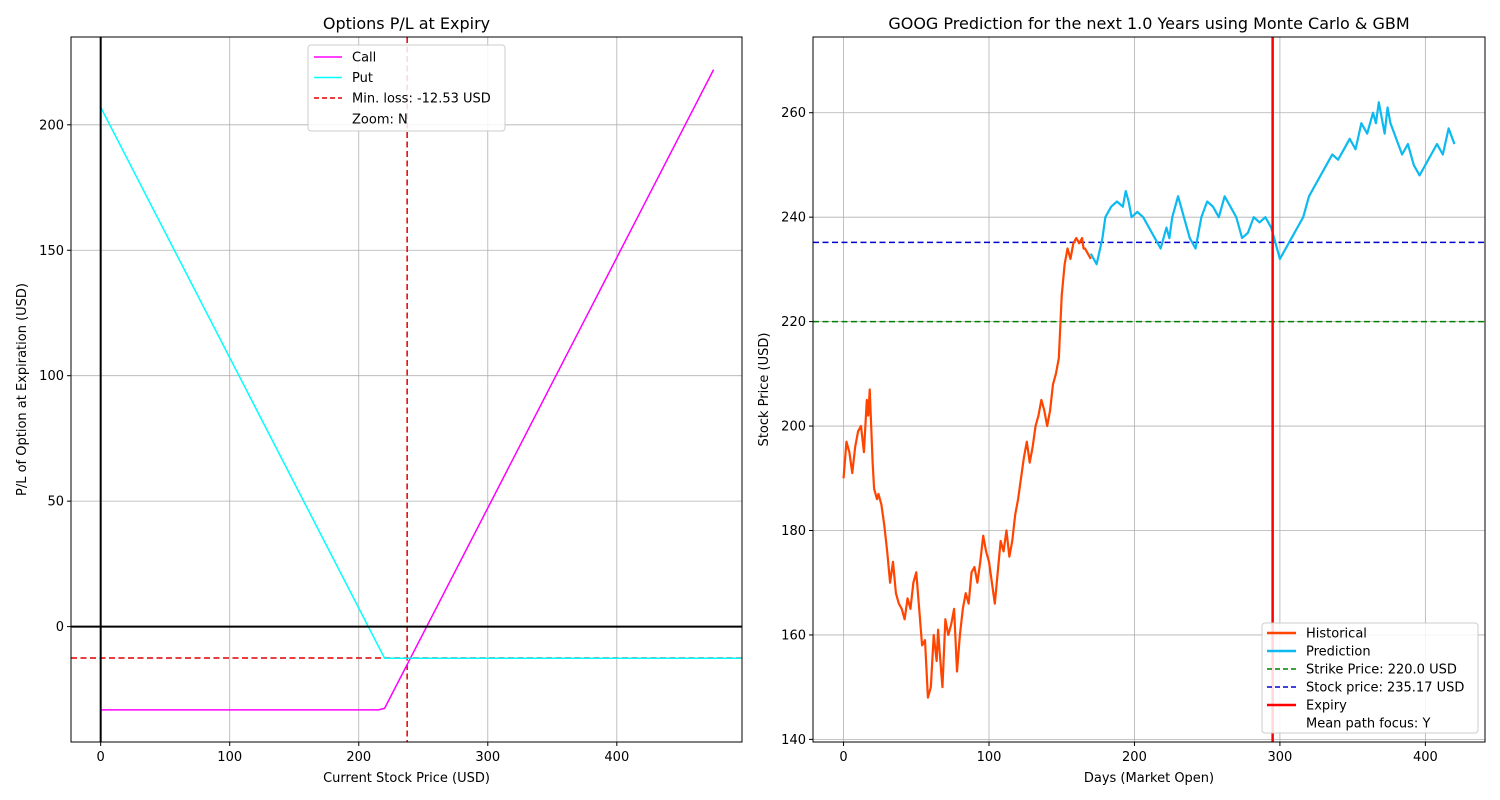 This screenshot has height=800, width=1500. What do you see at coordinates (358, 757) in the screenshot?
I see `chart1-x-tick-label: 200` at bounding box center [358, 757].